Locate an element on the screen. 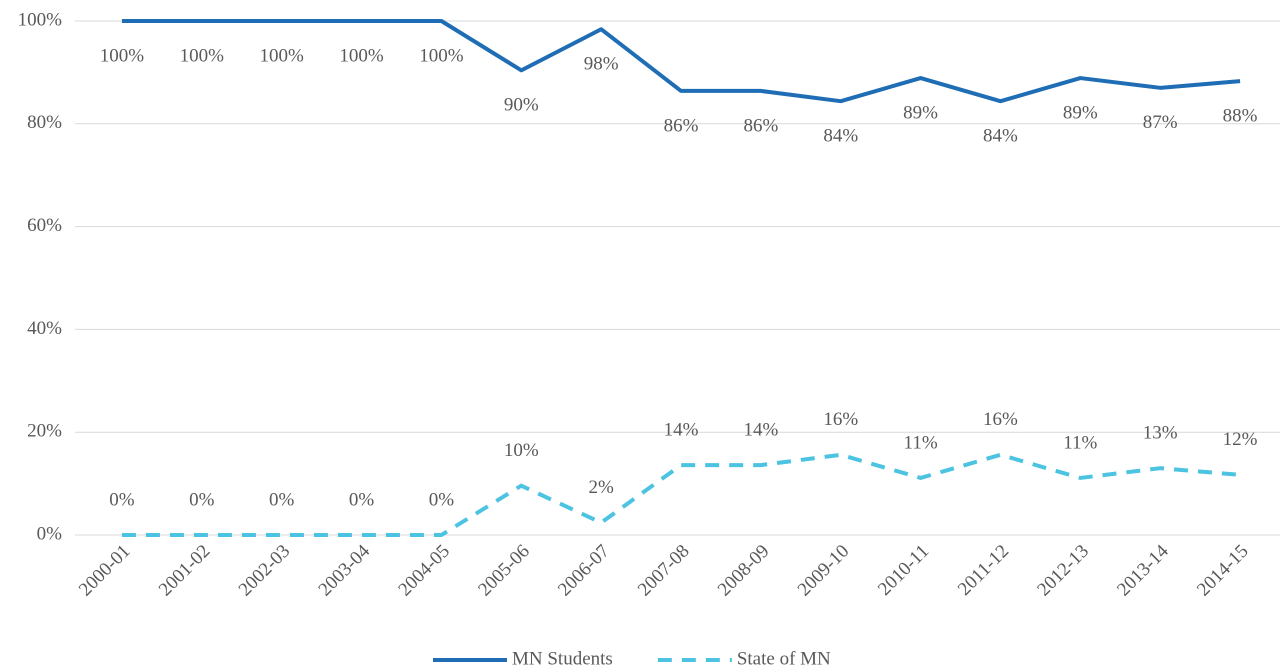 The height and width of the screenshot is (672, 1281). x-tick-label: 2008-09 is located at coordinates (744, 571).